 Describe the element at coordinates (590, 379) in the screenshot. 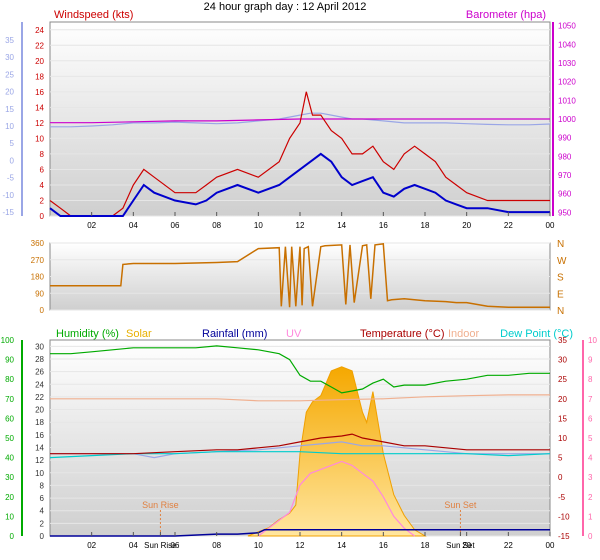

I see `uv-tick: 8` at that location.